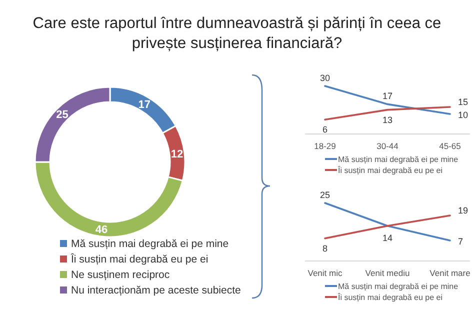 This screenshot has height=327, width=474. Describe the element at coordinates (463, 102) in the screenshot. I see `data-label: 15` at that location.